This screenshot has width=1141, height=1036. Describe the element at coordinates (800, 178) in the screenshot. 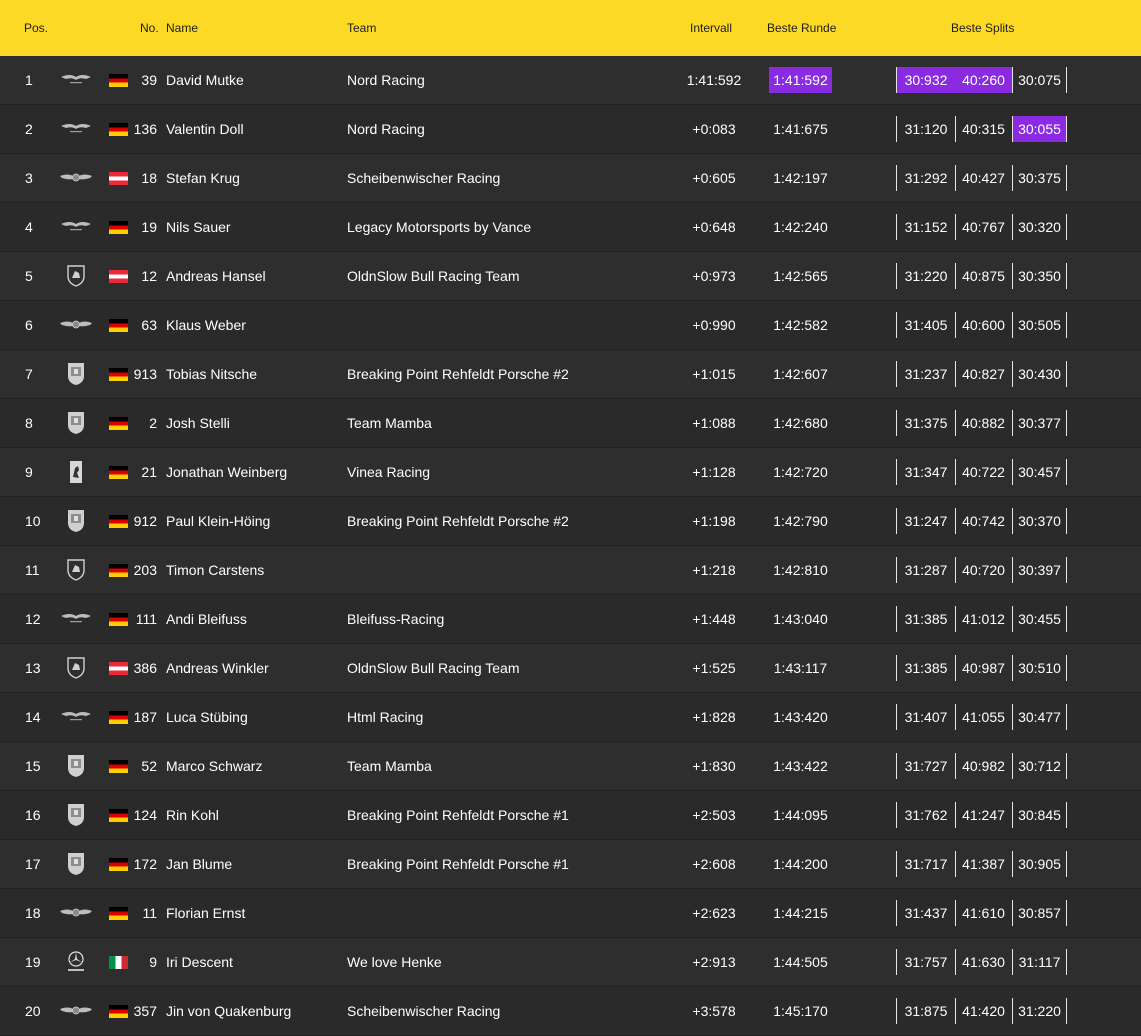

I see `best-lap: 1:42:197` at that location.